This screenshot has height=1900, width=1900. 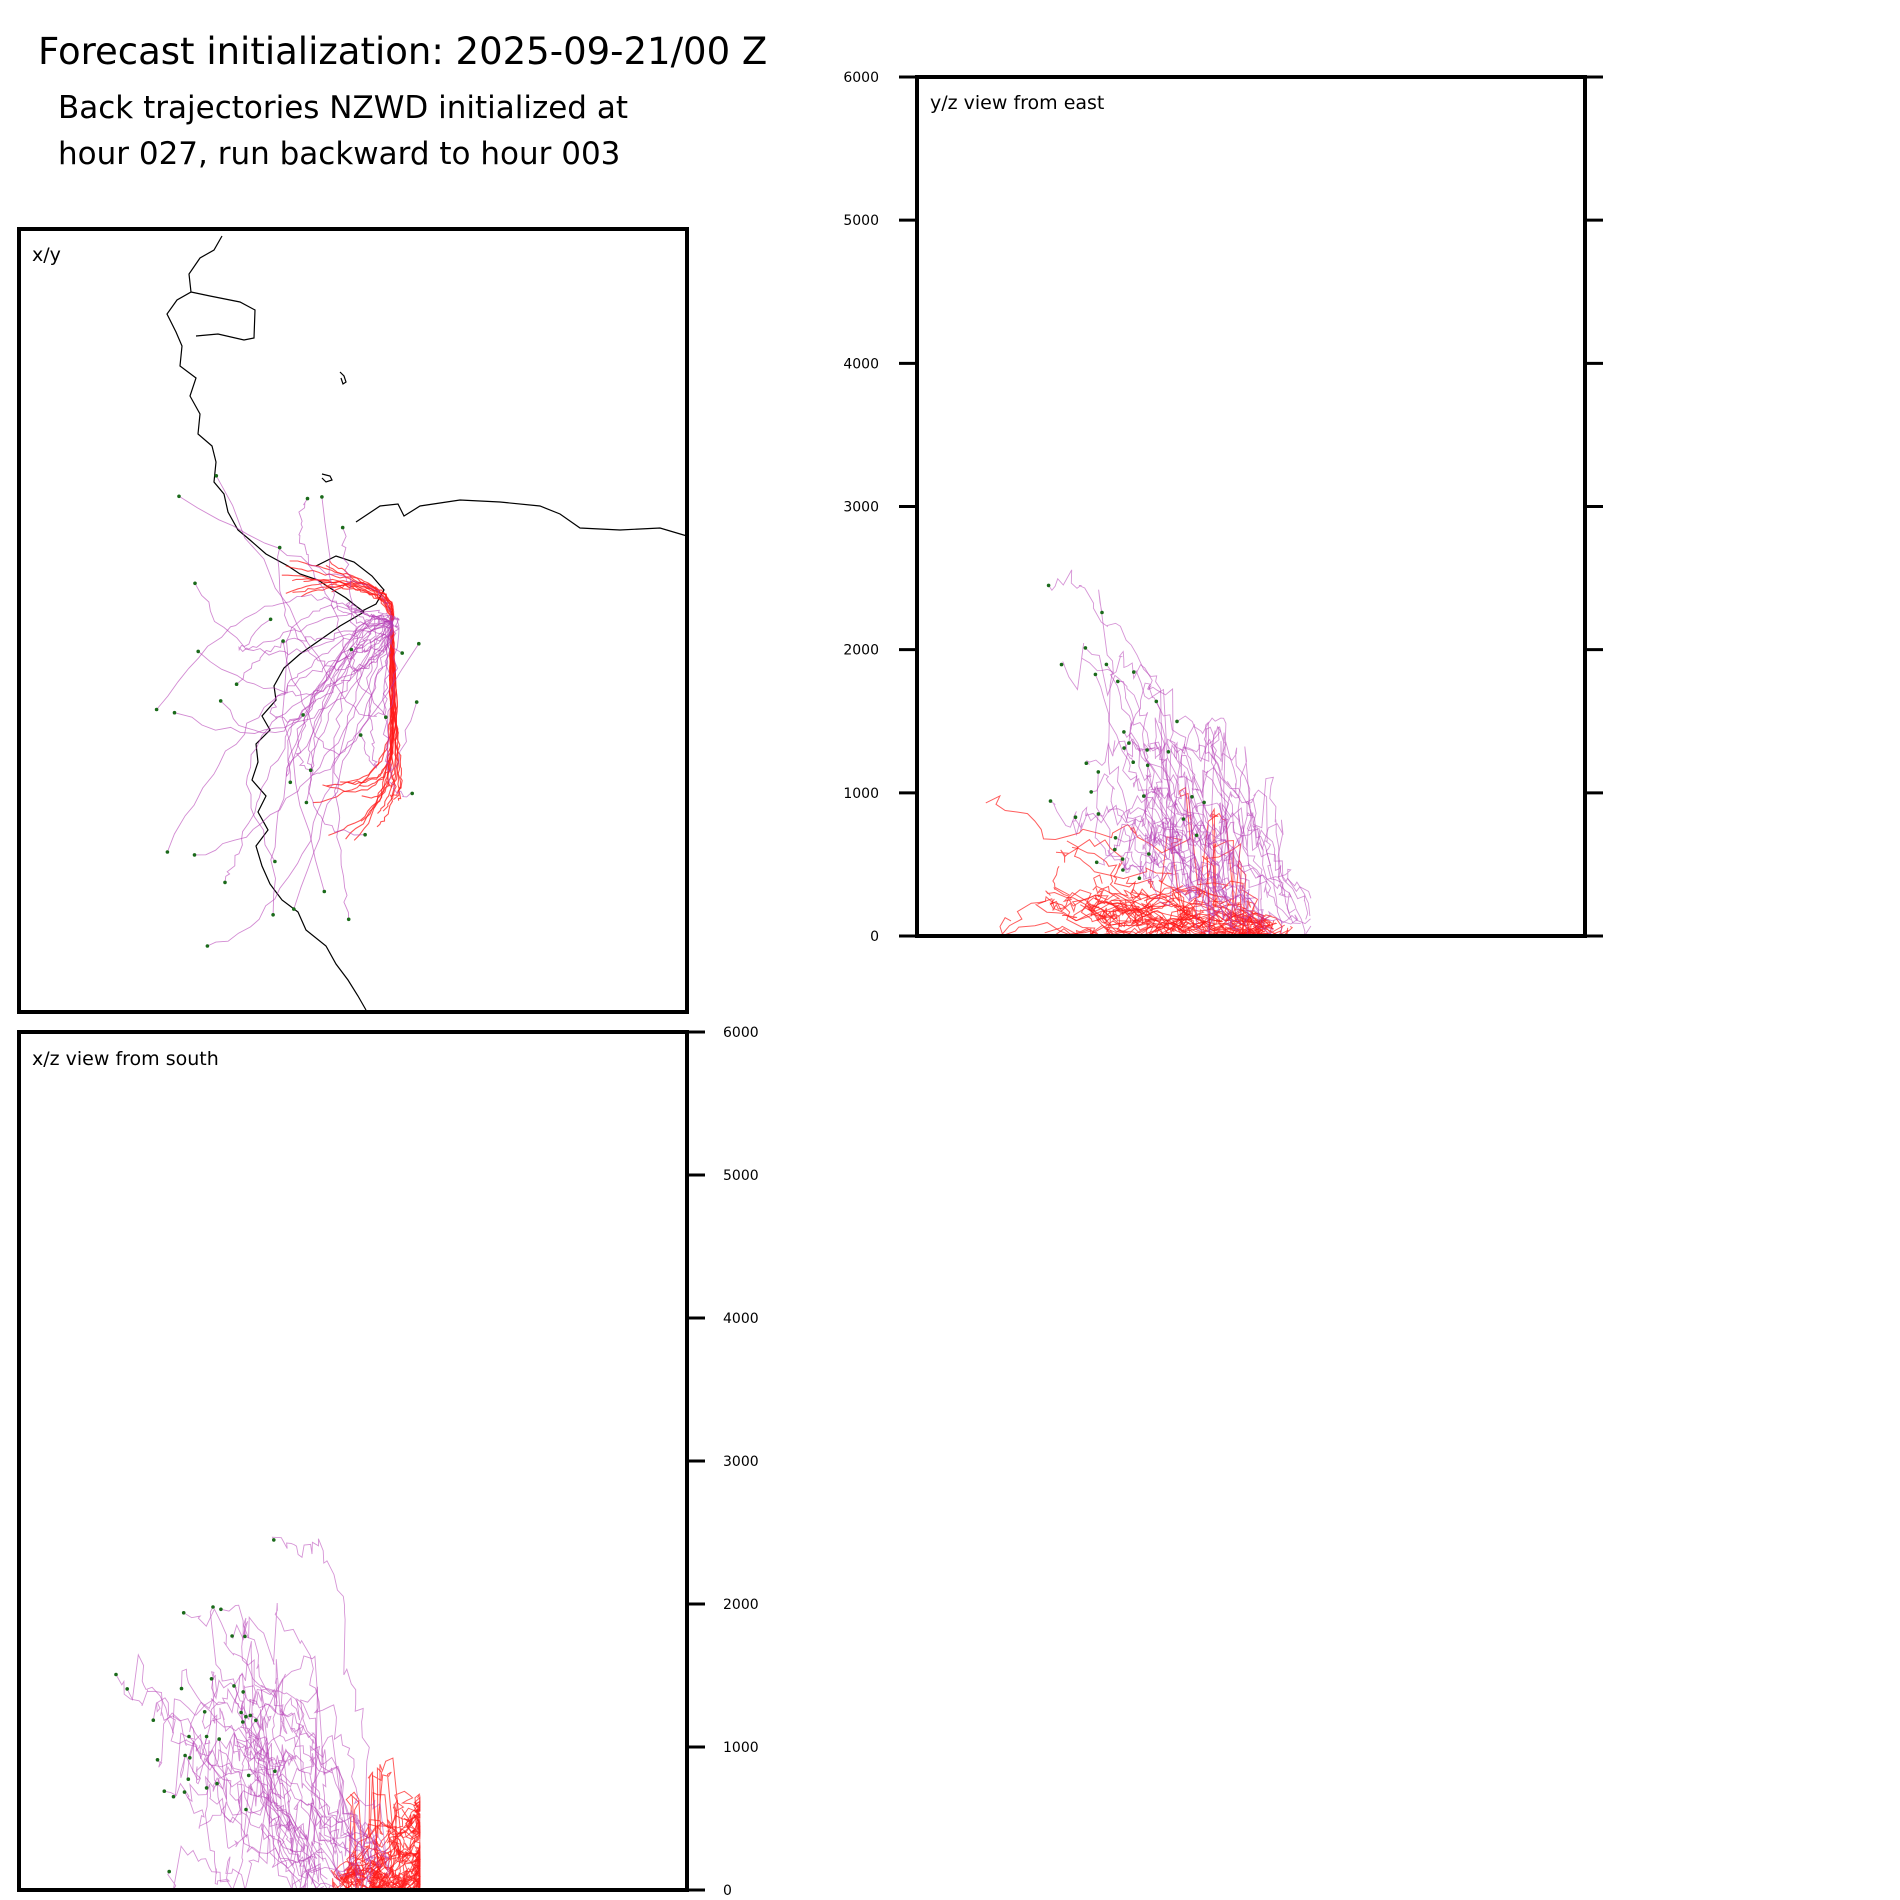 What do you see at coordinates (861, 794) in the screenshot?
I see `yz-tick-label: 1000` at bounding box center [861, 794].